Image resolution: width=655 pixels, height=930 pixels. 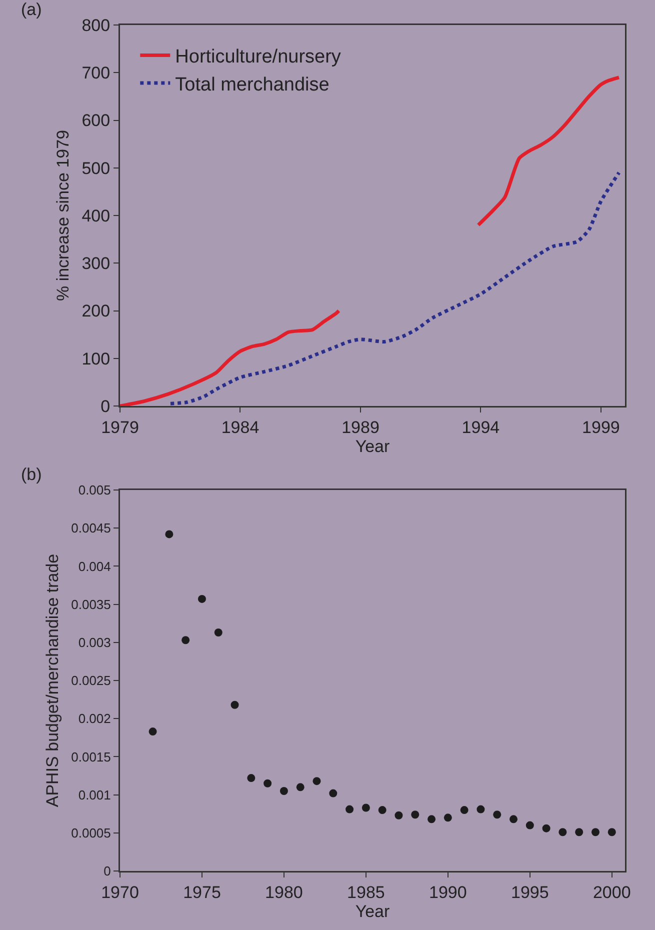 What do you see at coordinates (94, 566) in the screenshot?
I see `y-tick-label: 0.004` at bounding box center [94, 566].